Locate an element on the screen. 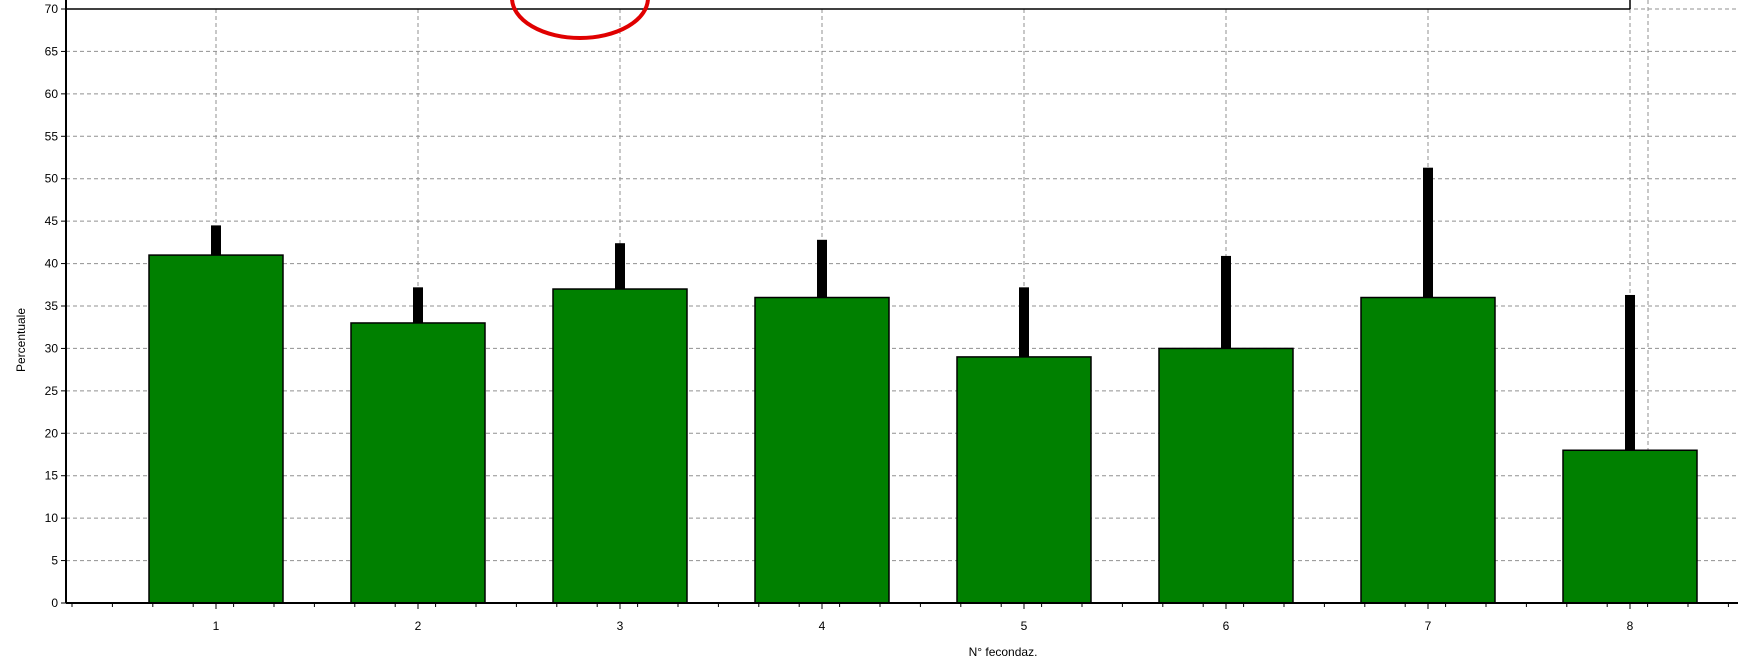 This screenshot has height=658, width=1738. y-tick-label: 60 is located at coordinates (52, 94).